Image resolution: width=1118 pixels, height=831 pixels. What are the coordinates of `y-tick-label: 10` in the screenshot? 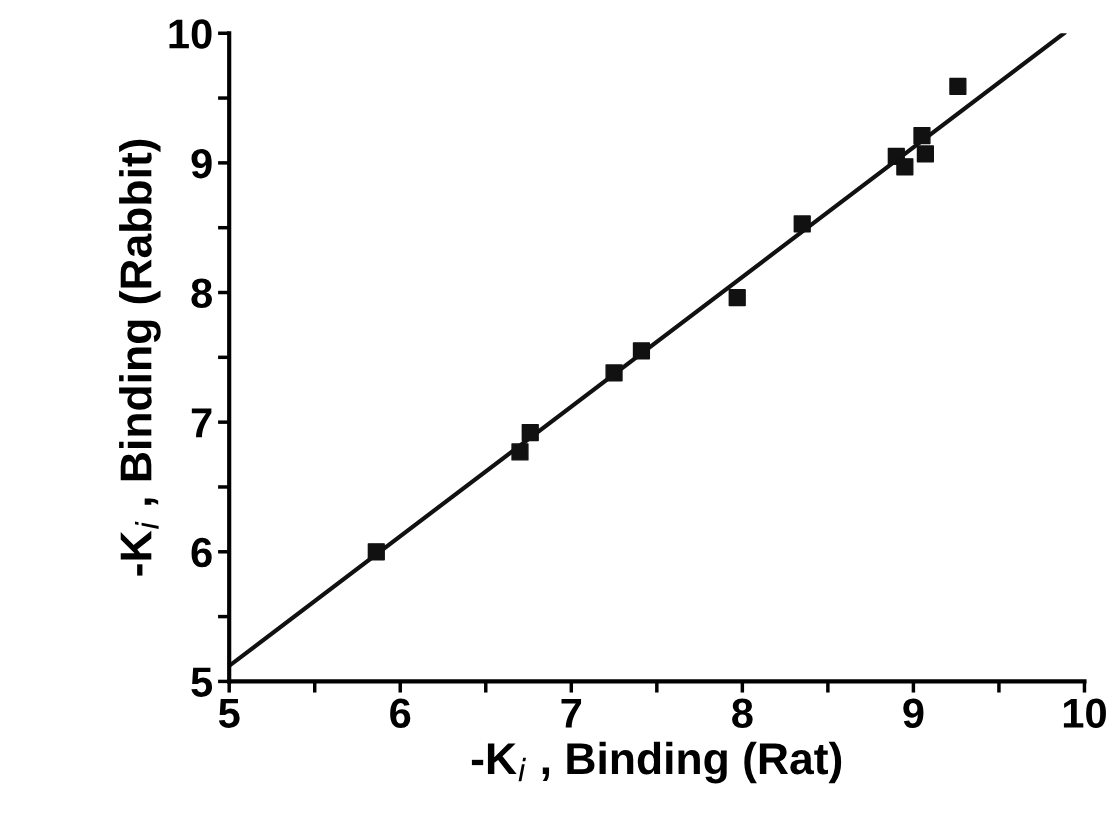 It's located at (190, 34).